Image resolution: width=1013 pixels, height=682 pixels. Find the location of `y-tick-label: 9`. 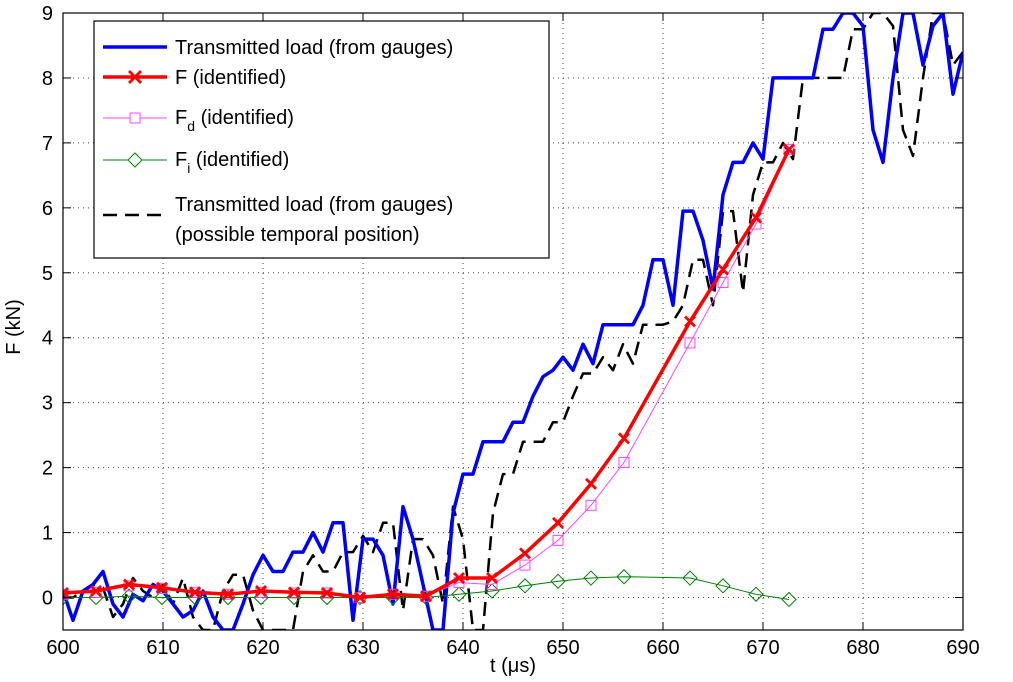

y-tick-label: 9 is located at coordinates (47, 14).